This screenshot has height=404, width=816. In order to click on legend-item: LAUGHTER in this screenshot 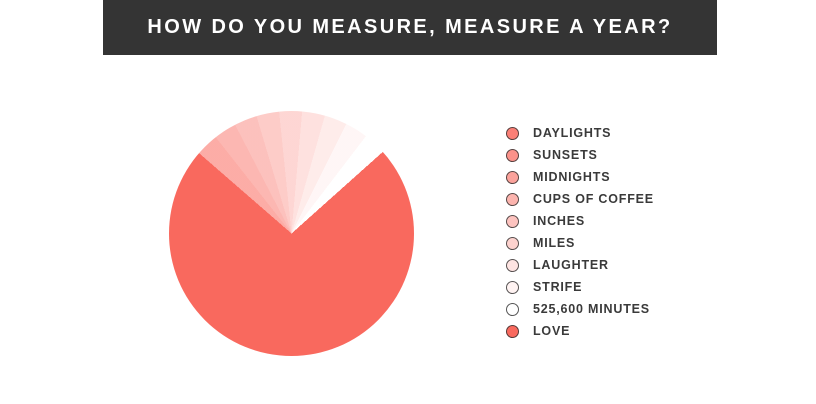, I will do `click(580, 265)`.